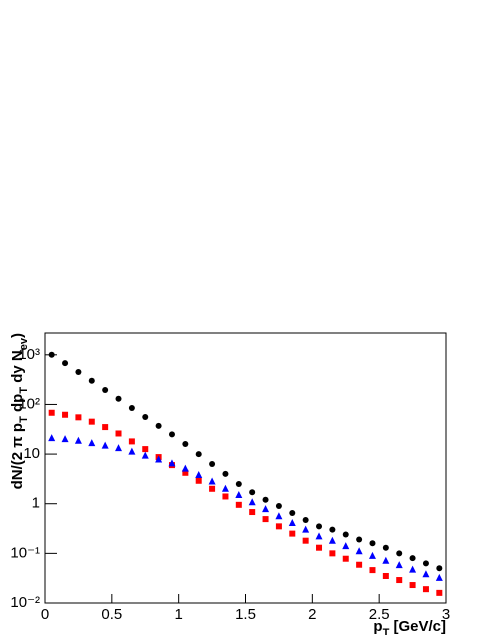 This screenshot has height=635, width=491. What do you see at coordinates (45, 614) in the screenshot?
I see `x-tick-label: 0` at bounding box center [45, 614].